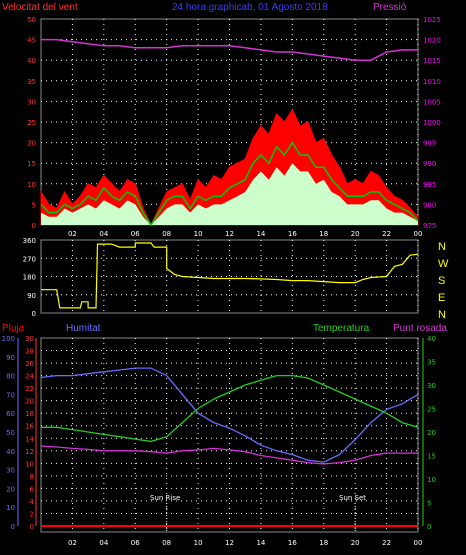 The height and width of the screenshot is (555, 466). What do you see at coordinates (260, 543) in the screenshot?
I see `x-tick-bottom: 14` at bounding box center [260, 543].